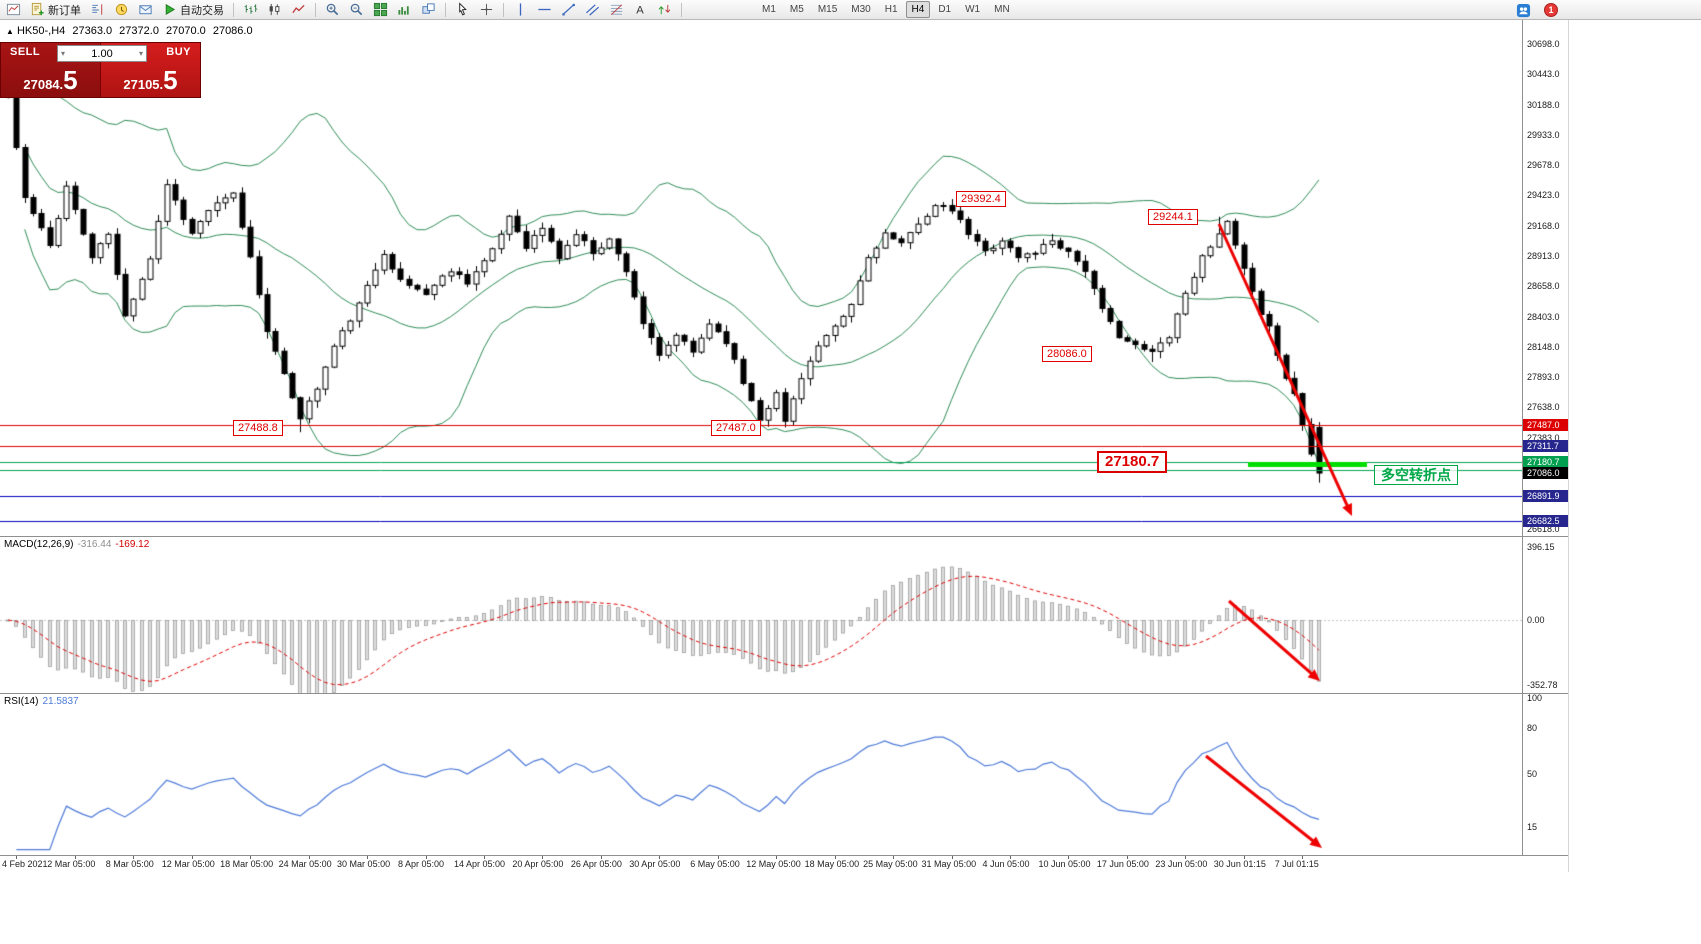 This screenshot has height=944, width=1701. I want to click on time-axis-label: 18 Mar 05:00, so click(247, 864).